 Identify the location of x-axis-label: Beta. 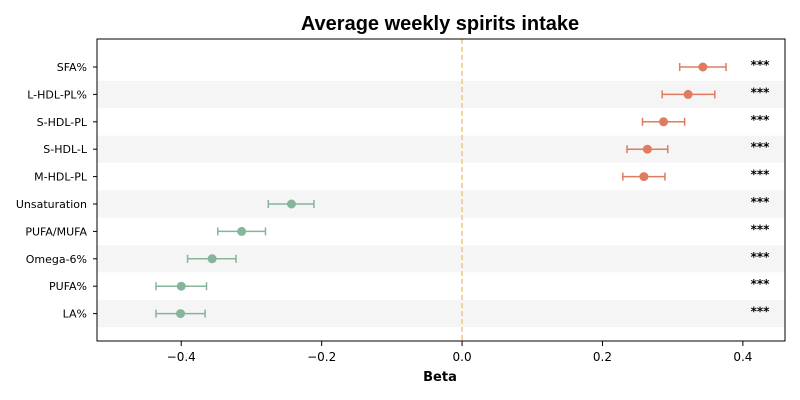
(440, 377).